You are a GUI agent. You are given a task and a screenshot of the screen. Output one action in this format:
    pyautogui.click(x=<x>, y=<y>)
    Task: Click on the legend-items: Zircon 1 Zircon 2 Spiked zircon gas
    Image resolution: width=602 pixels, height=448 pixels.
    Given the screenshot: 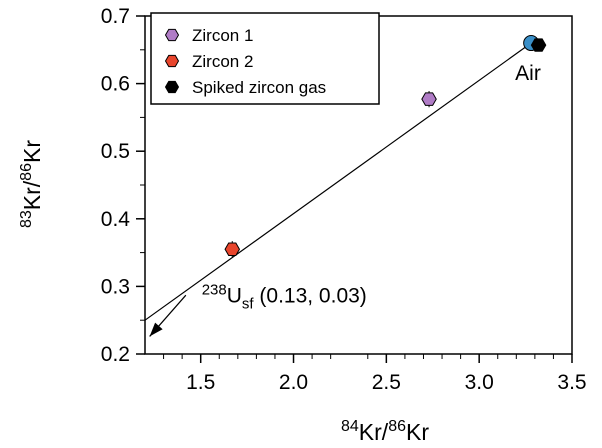 What is the action you would take?
    pyautogui.click(x=245, y=61)
    